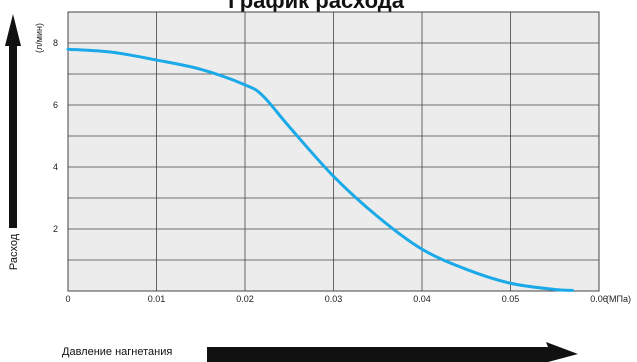 The image size is (637, 362). What do you see at coordinates (55, 229) in the screenshot?
I see `y-tick-label: 2` at bounding box center [55, 229].